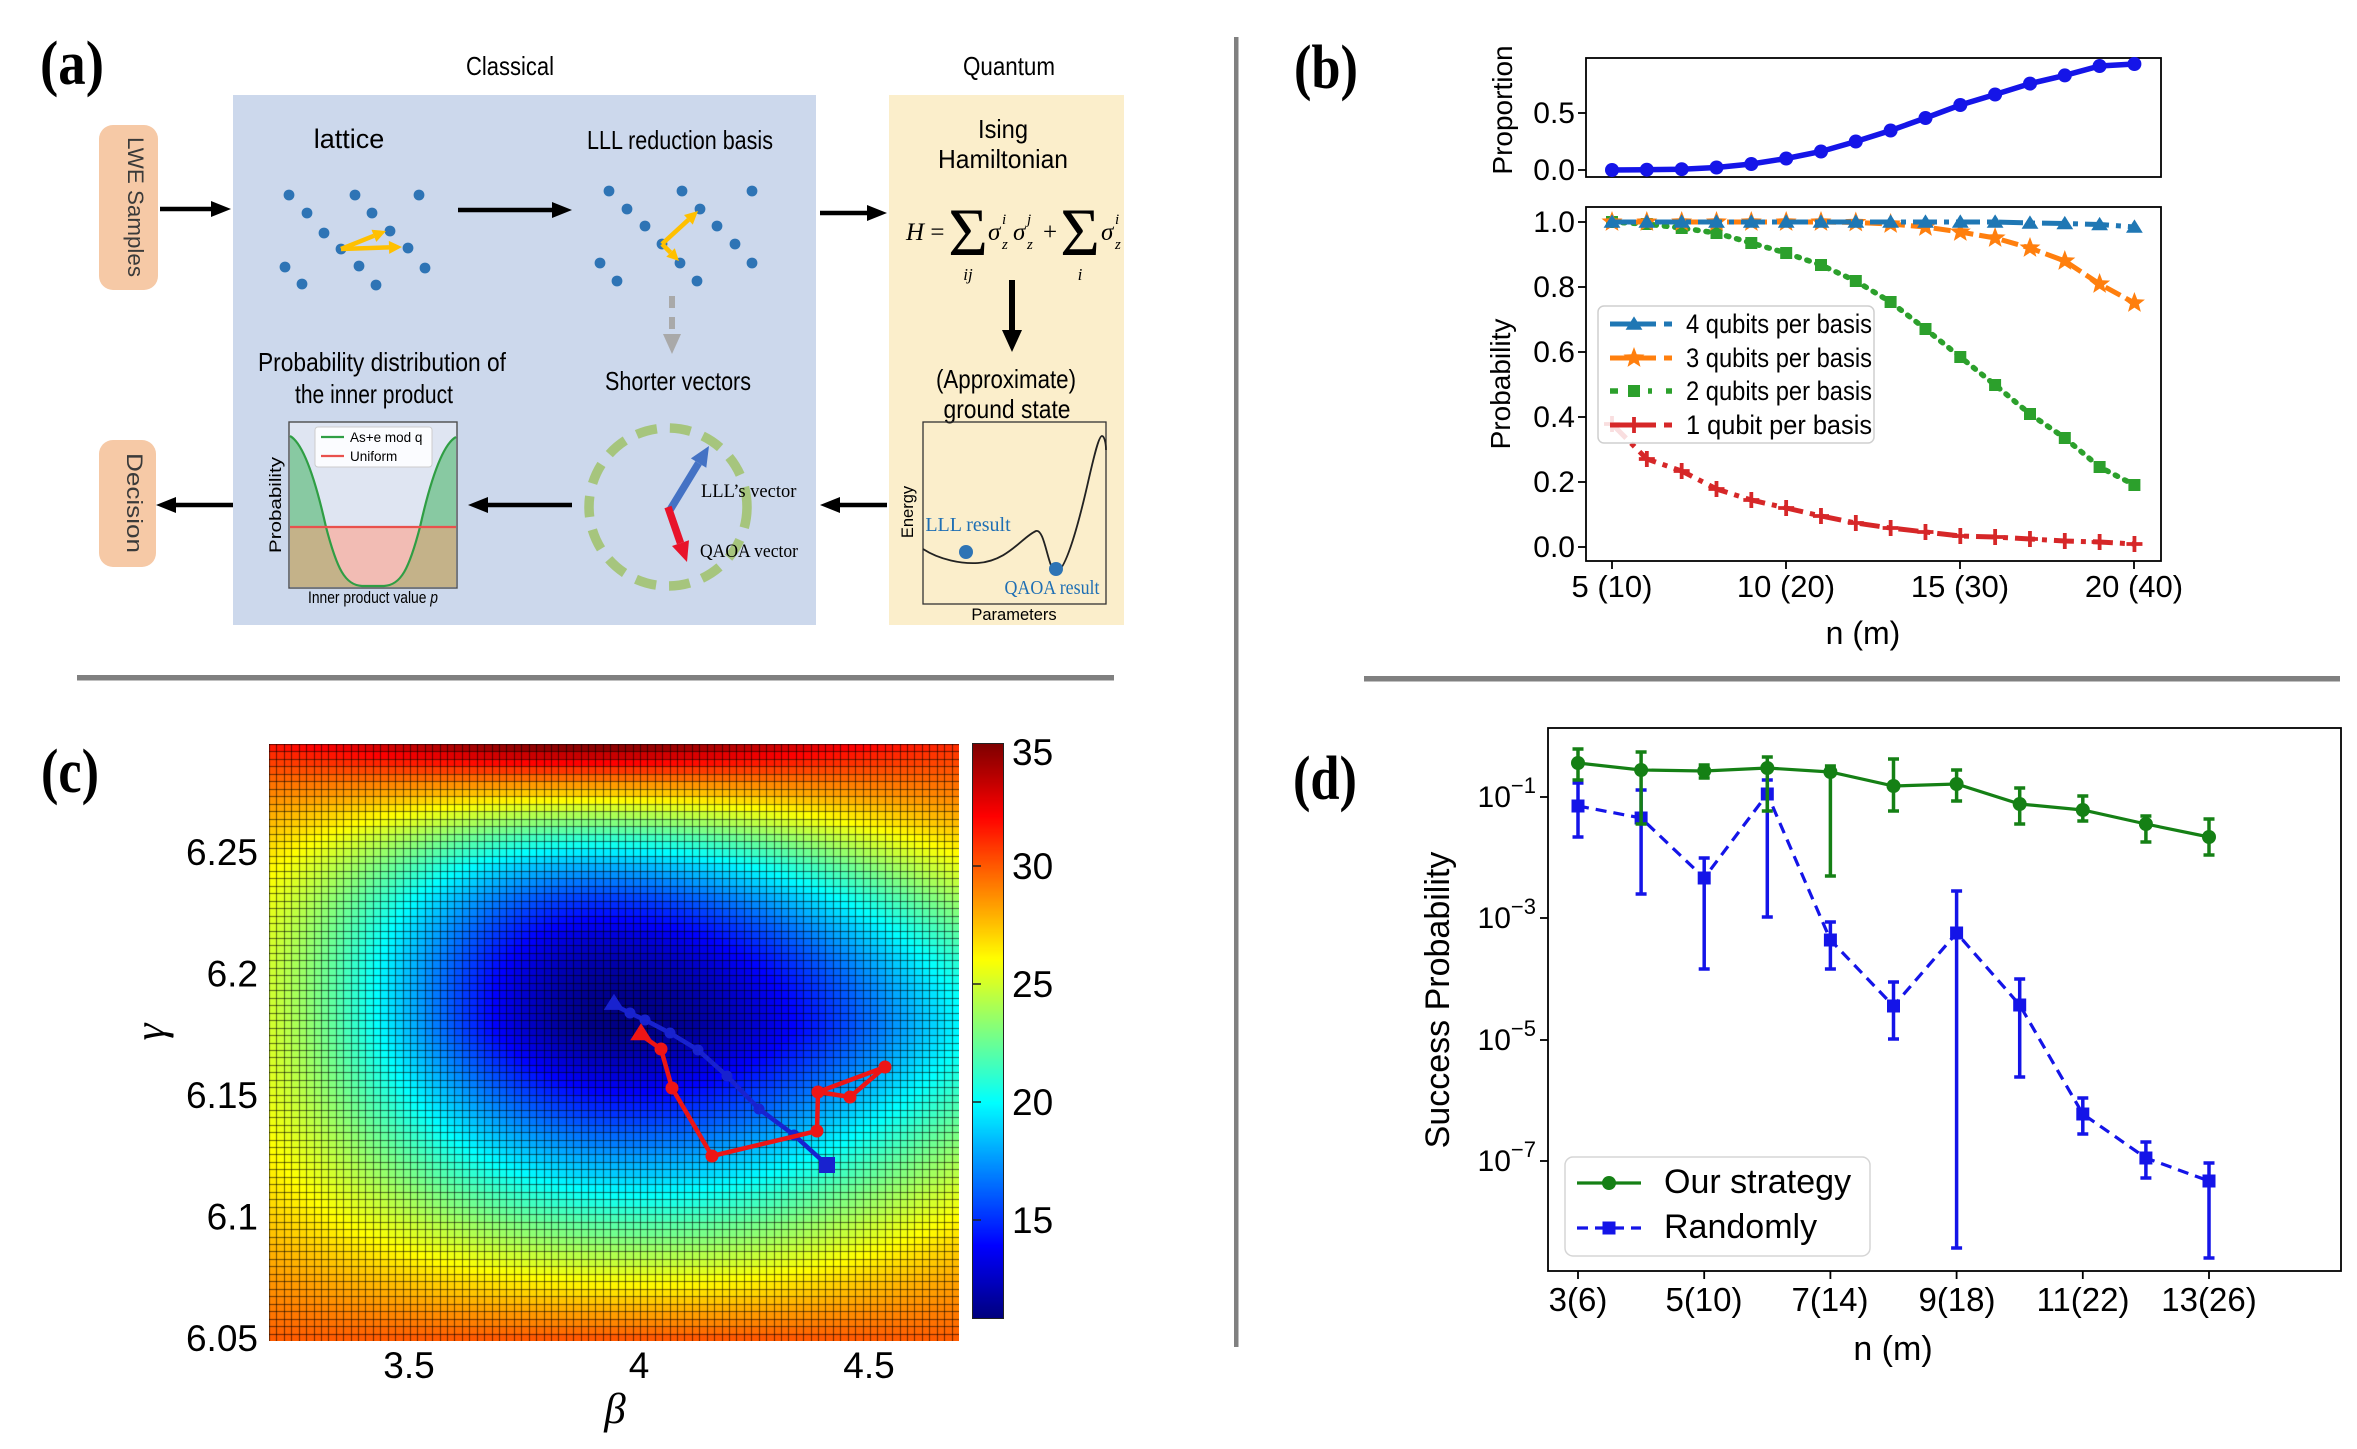 The image size is (2357, 1449). I want to click on svg-text: 4 qubits per basis, so click(1779, 324).